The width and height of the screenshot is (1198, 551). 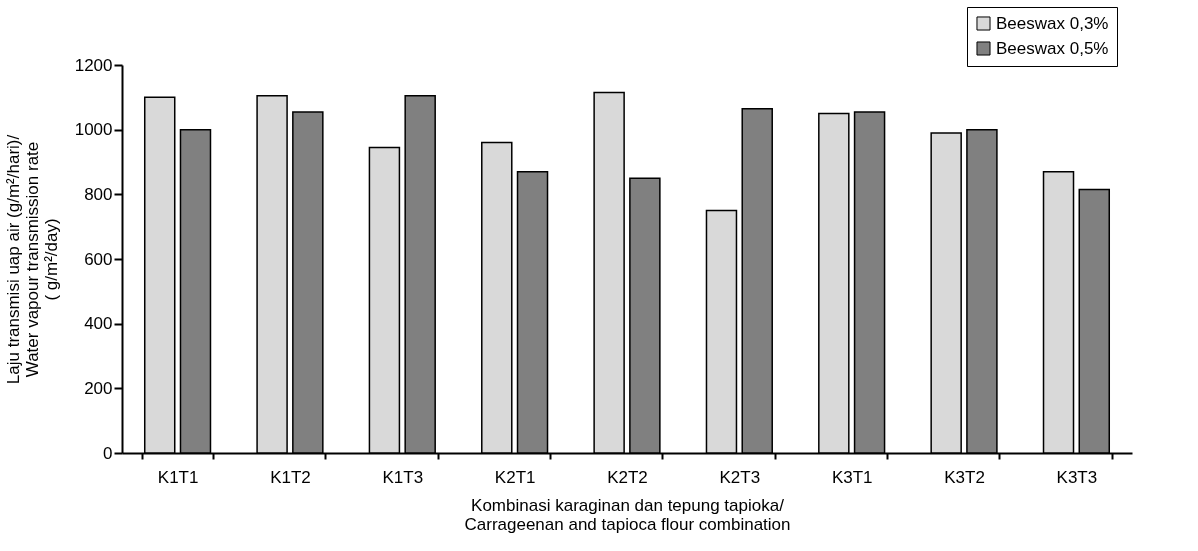 What do you see at coordinates (1052, 48) in the screenshot?
I see `legend-label: Beeswax 0,5%` at bounding box center [1052, 48].